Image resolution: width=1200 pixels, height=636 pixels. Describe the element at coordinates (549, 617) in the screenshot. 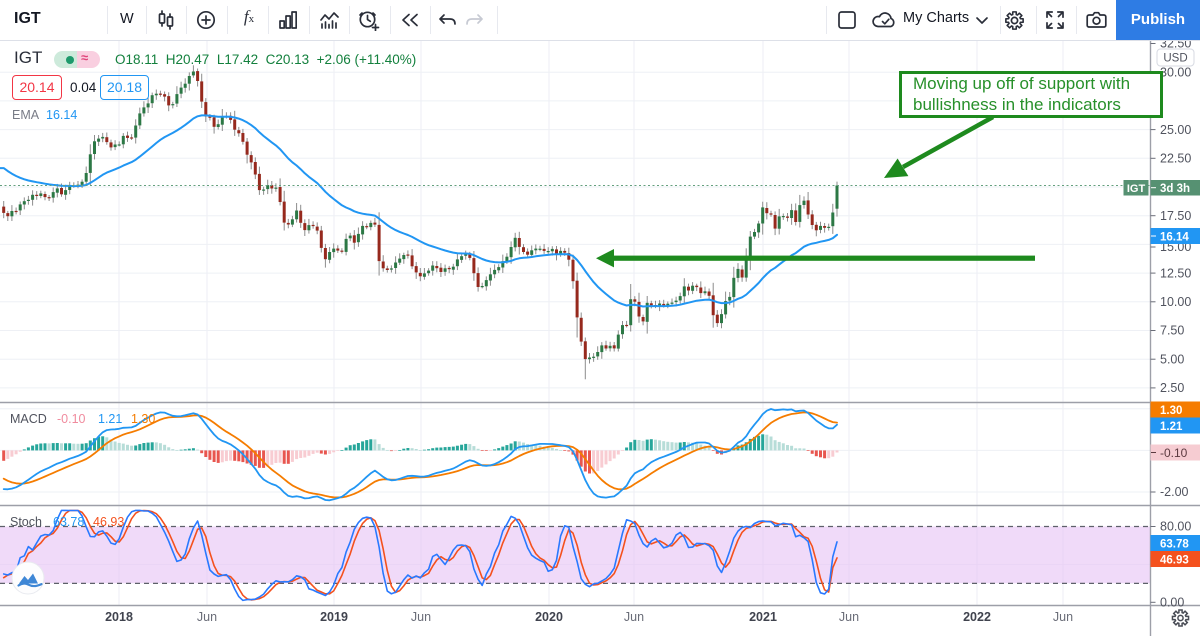

I see `svg-text: 2020` at that location.